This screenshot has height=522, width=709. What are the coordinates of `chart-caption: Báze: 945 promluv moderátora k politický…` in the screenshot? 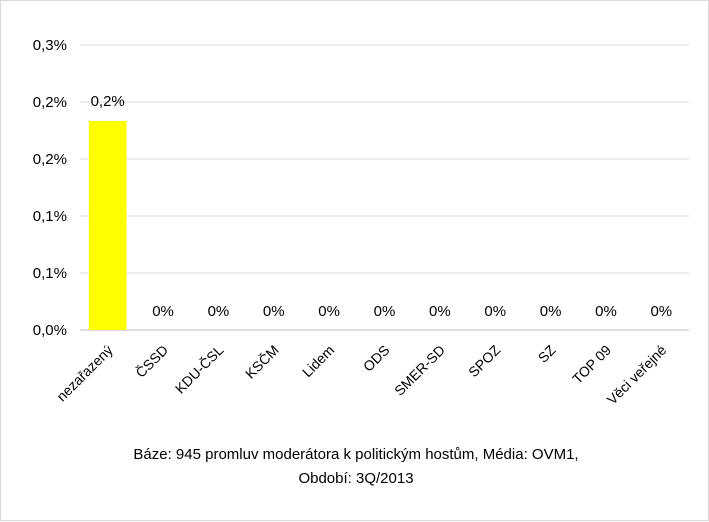 It's located at (356, 467).